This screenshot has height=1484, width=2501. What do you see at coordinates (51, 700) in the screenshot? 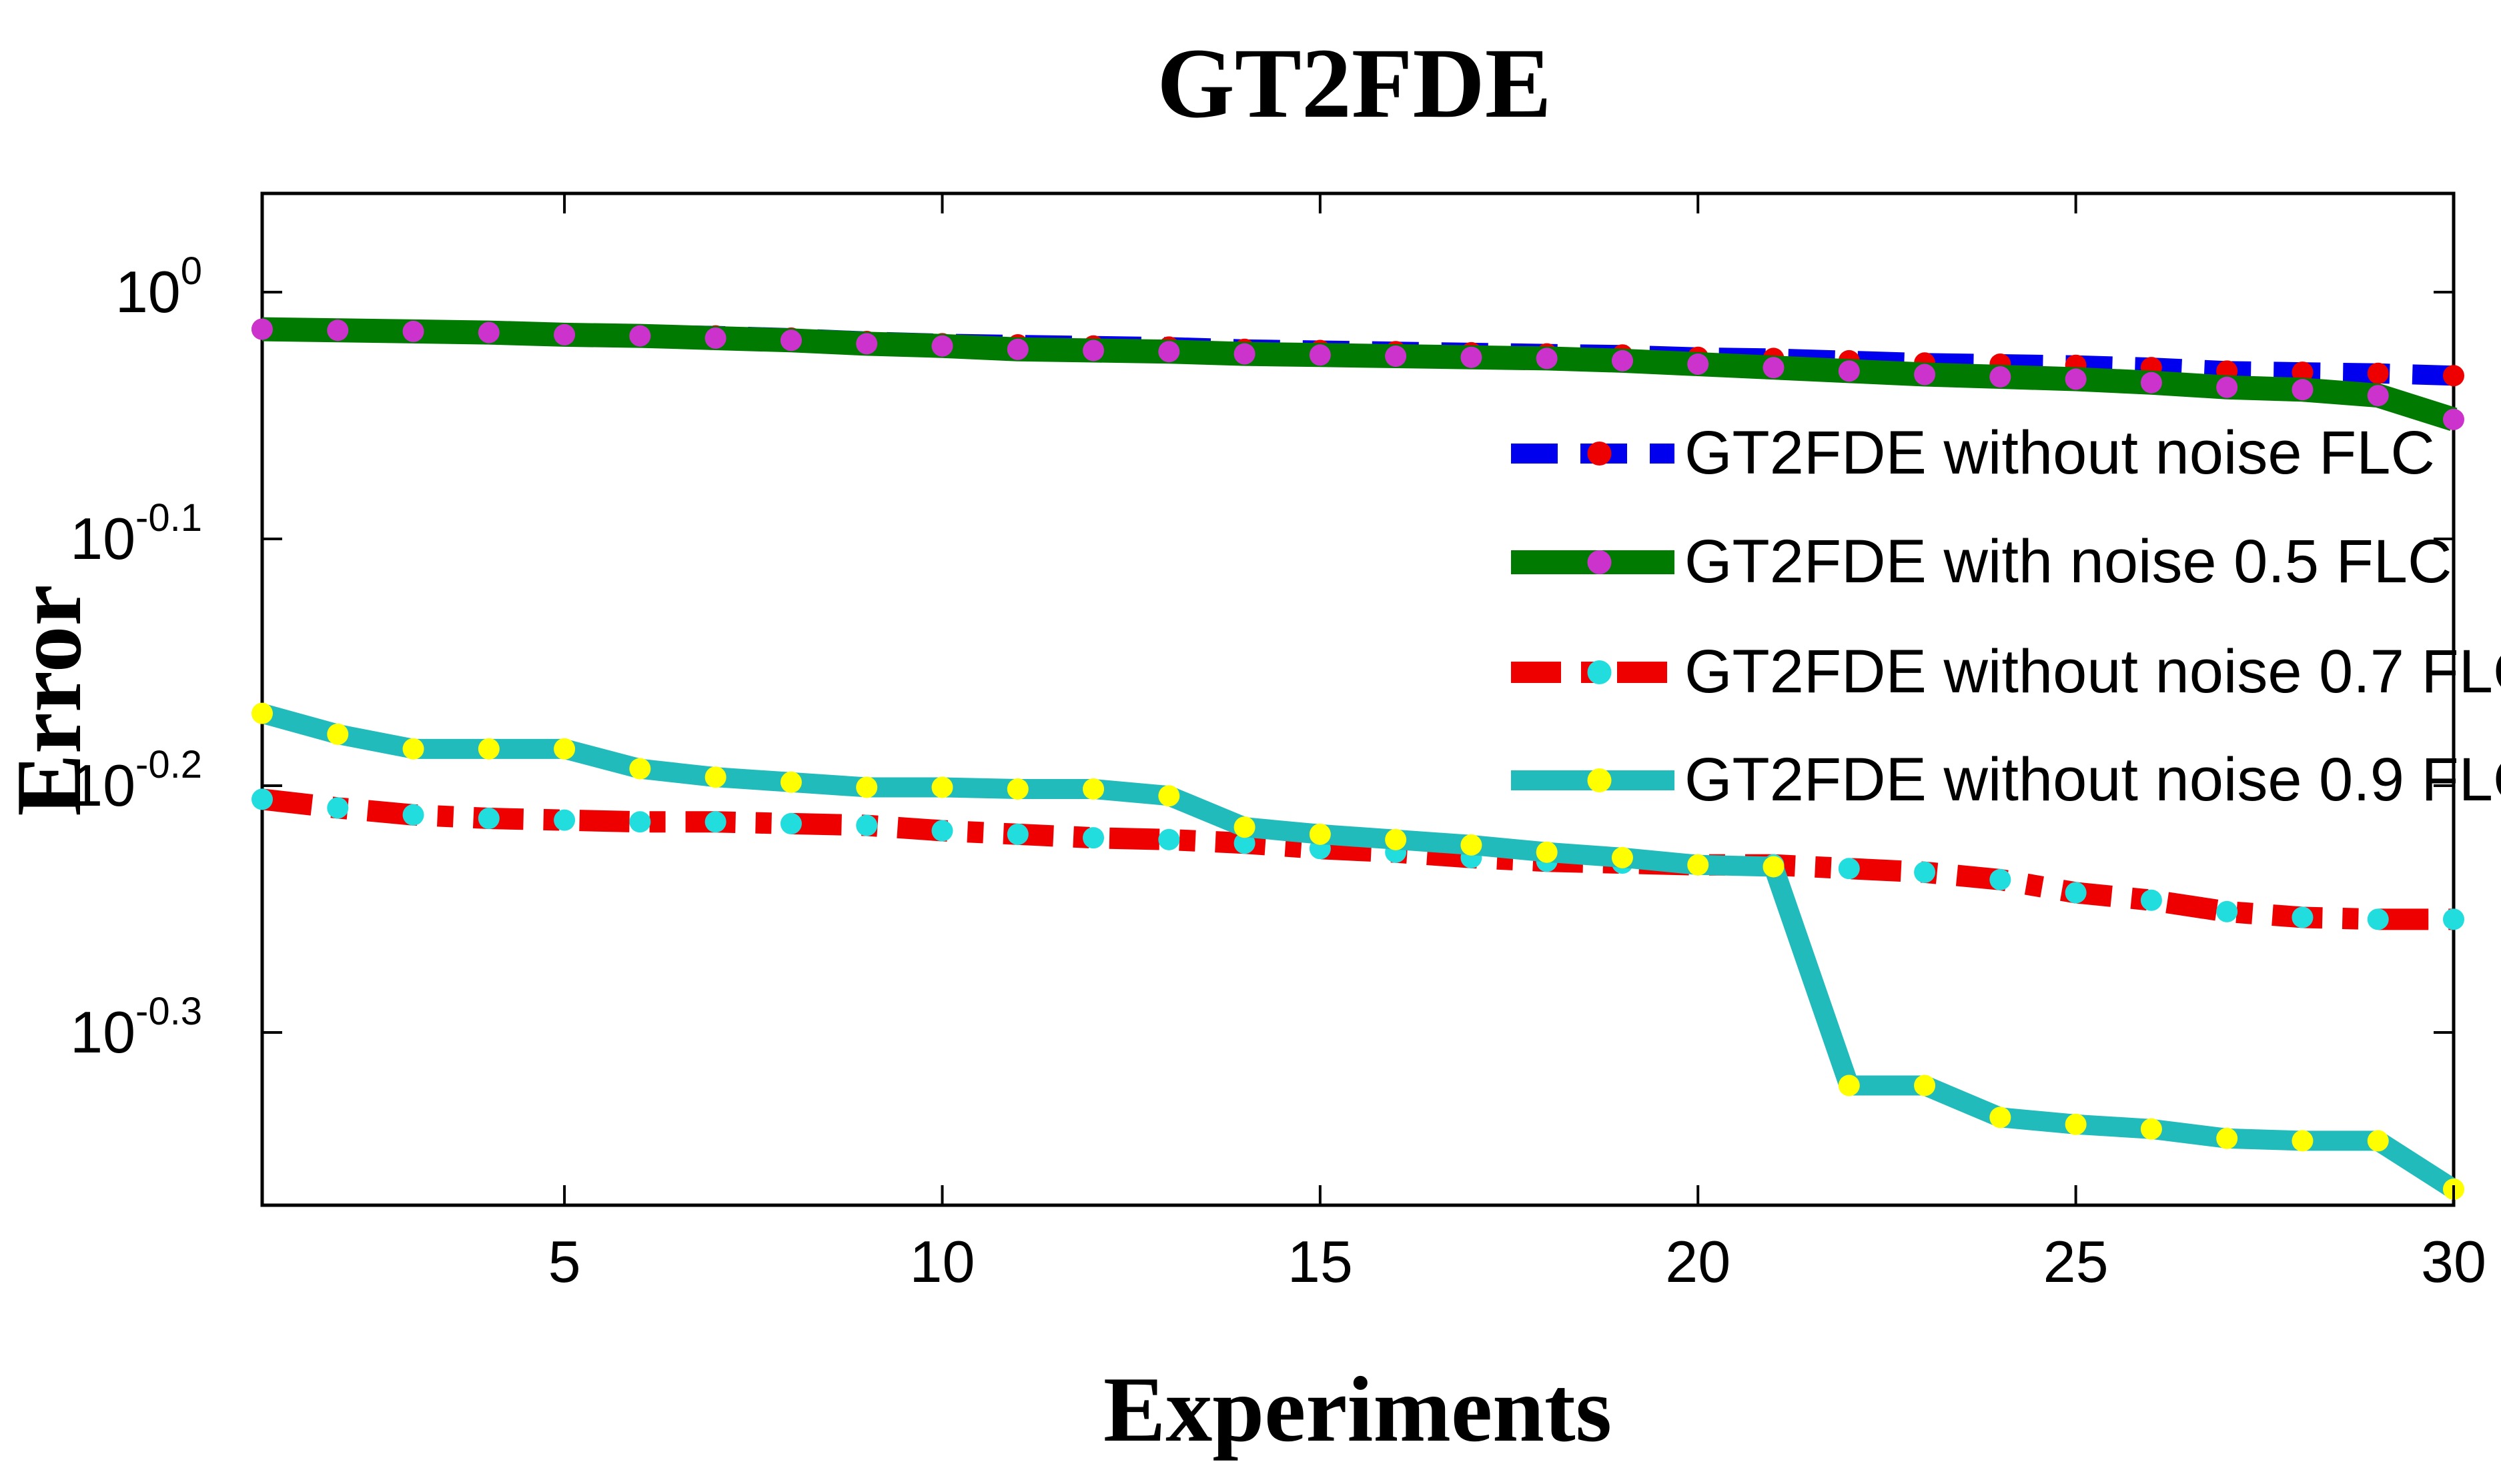
I see `y-axis-label: Error` at bounding box center [51, 700].